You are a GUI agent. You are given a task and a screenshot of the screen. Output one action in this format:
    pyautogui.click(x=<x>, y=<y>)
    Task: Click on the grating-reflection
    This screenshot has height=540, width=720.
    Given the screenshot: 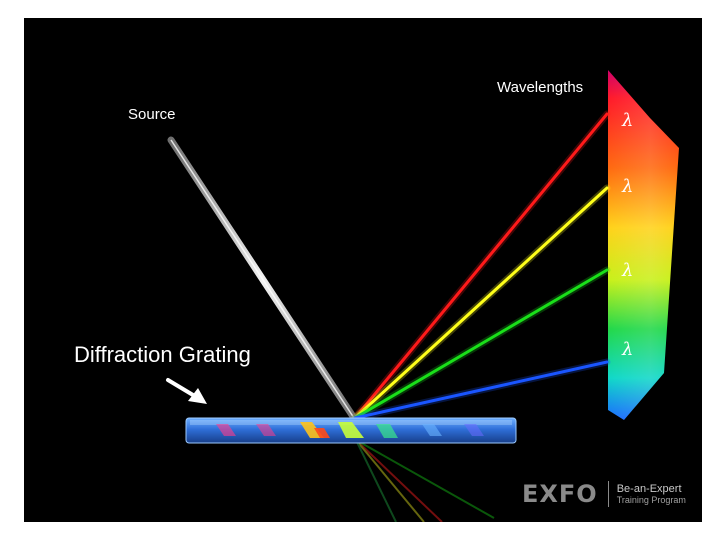 What is the action you would take?
    pyautogui.click(x=425, y=480)
    